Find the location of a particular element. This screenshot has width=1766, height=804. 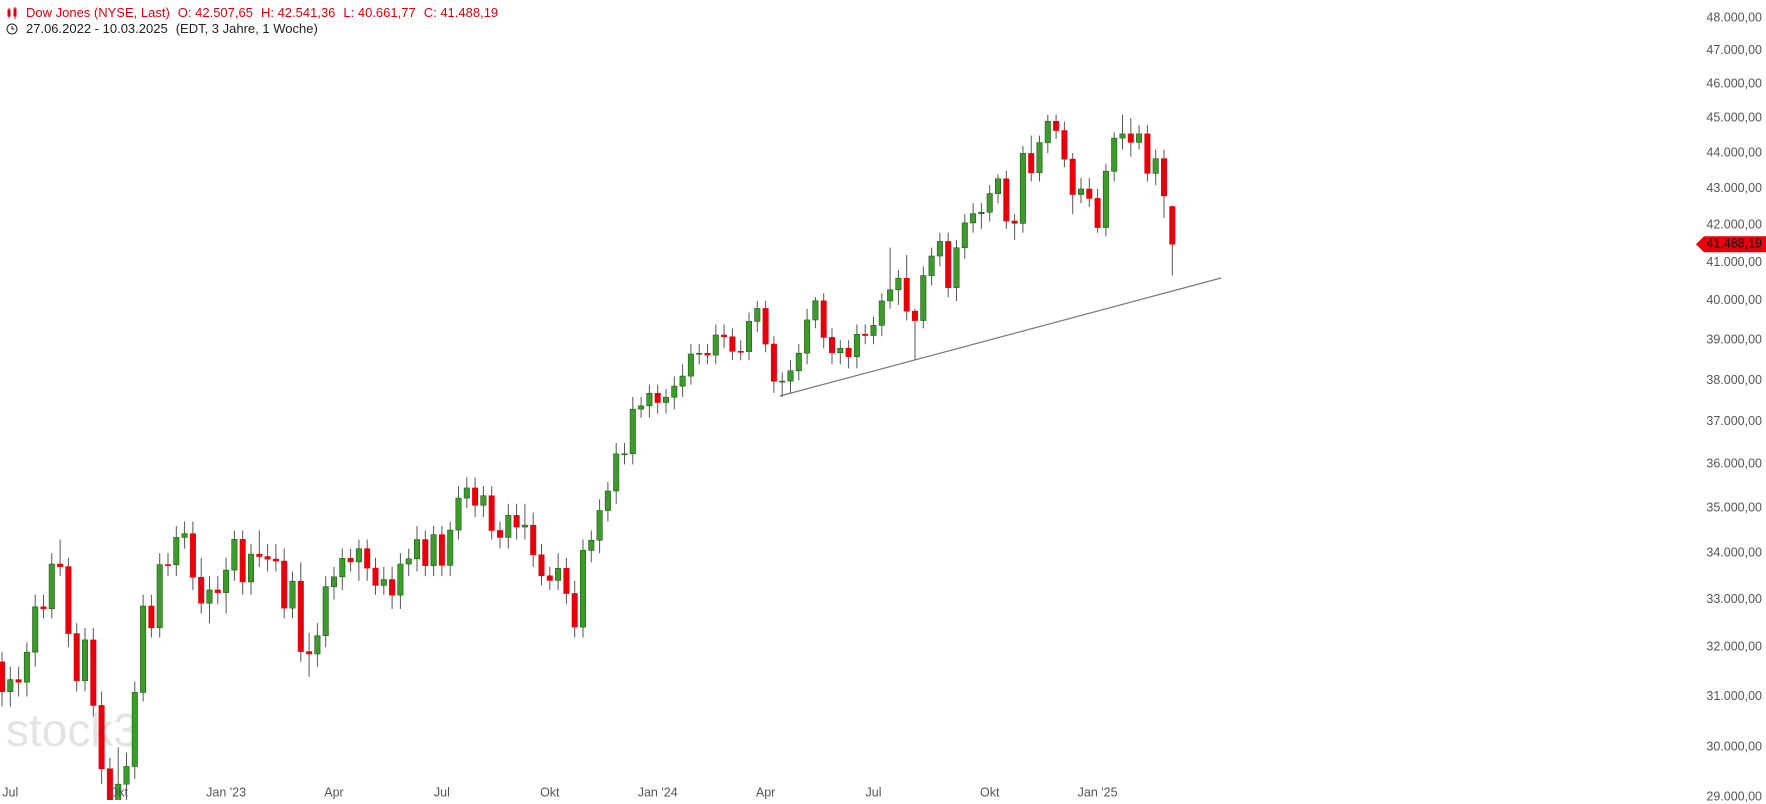

y-tick-label: 35.000,00 is located at coordinates (1734, 507).